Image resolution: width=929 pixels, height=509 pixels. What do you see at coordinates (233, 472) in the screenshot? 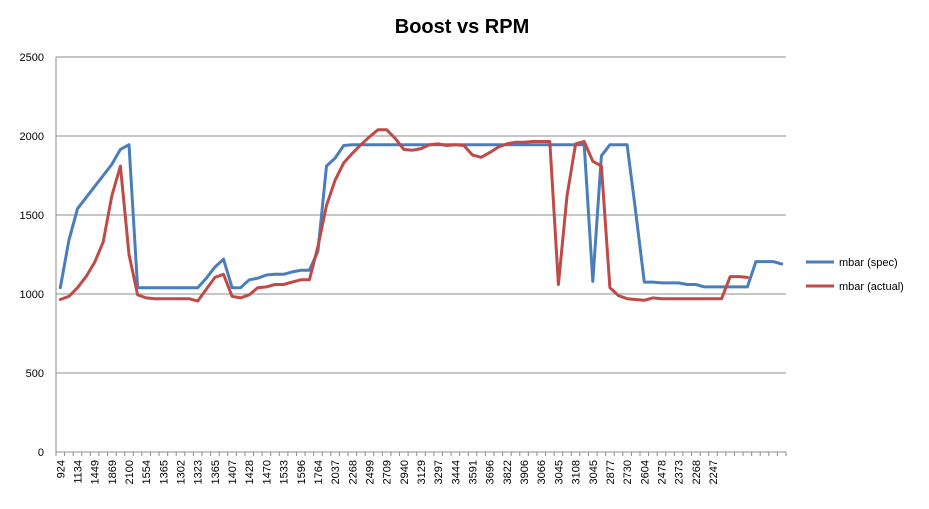
I see `x-tick-label: 1407` at bounding box center [233, 472].